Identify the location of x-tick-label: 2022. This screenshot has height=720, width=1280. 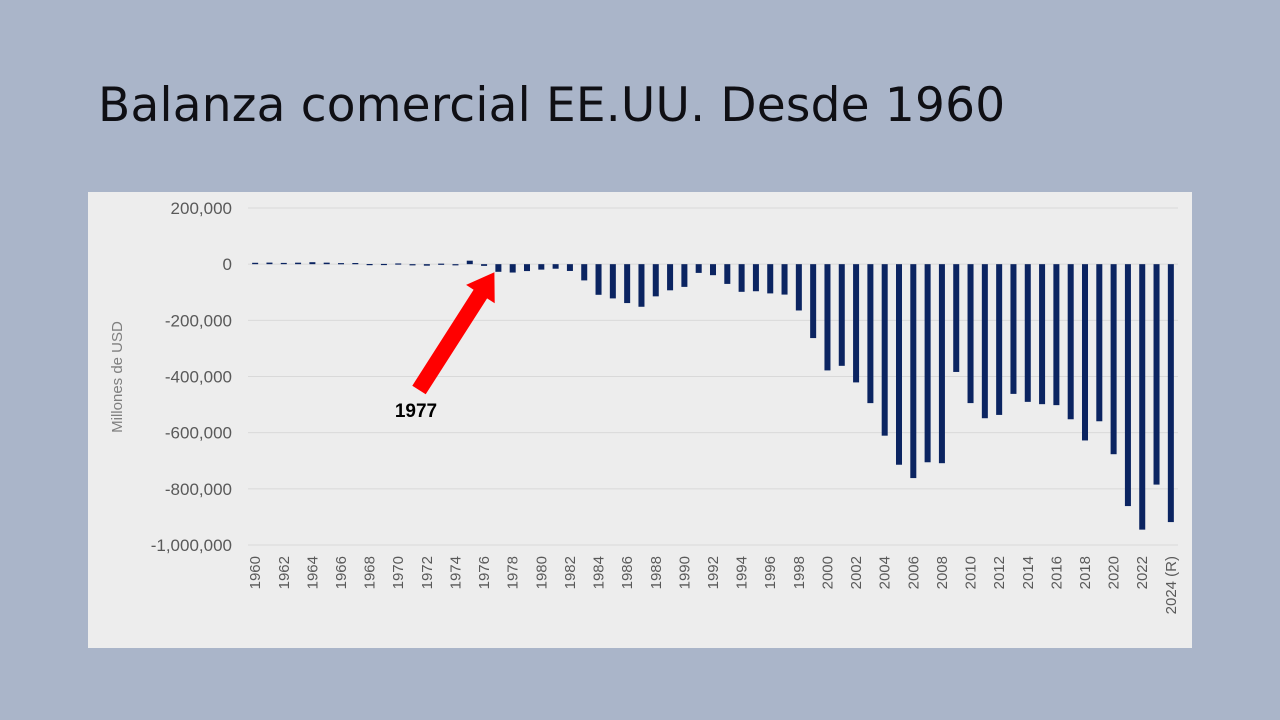
(1142, 572).